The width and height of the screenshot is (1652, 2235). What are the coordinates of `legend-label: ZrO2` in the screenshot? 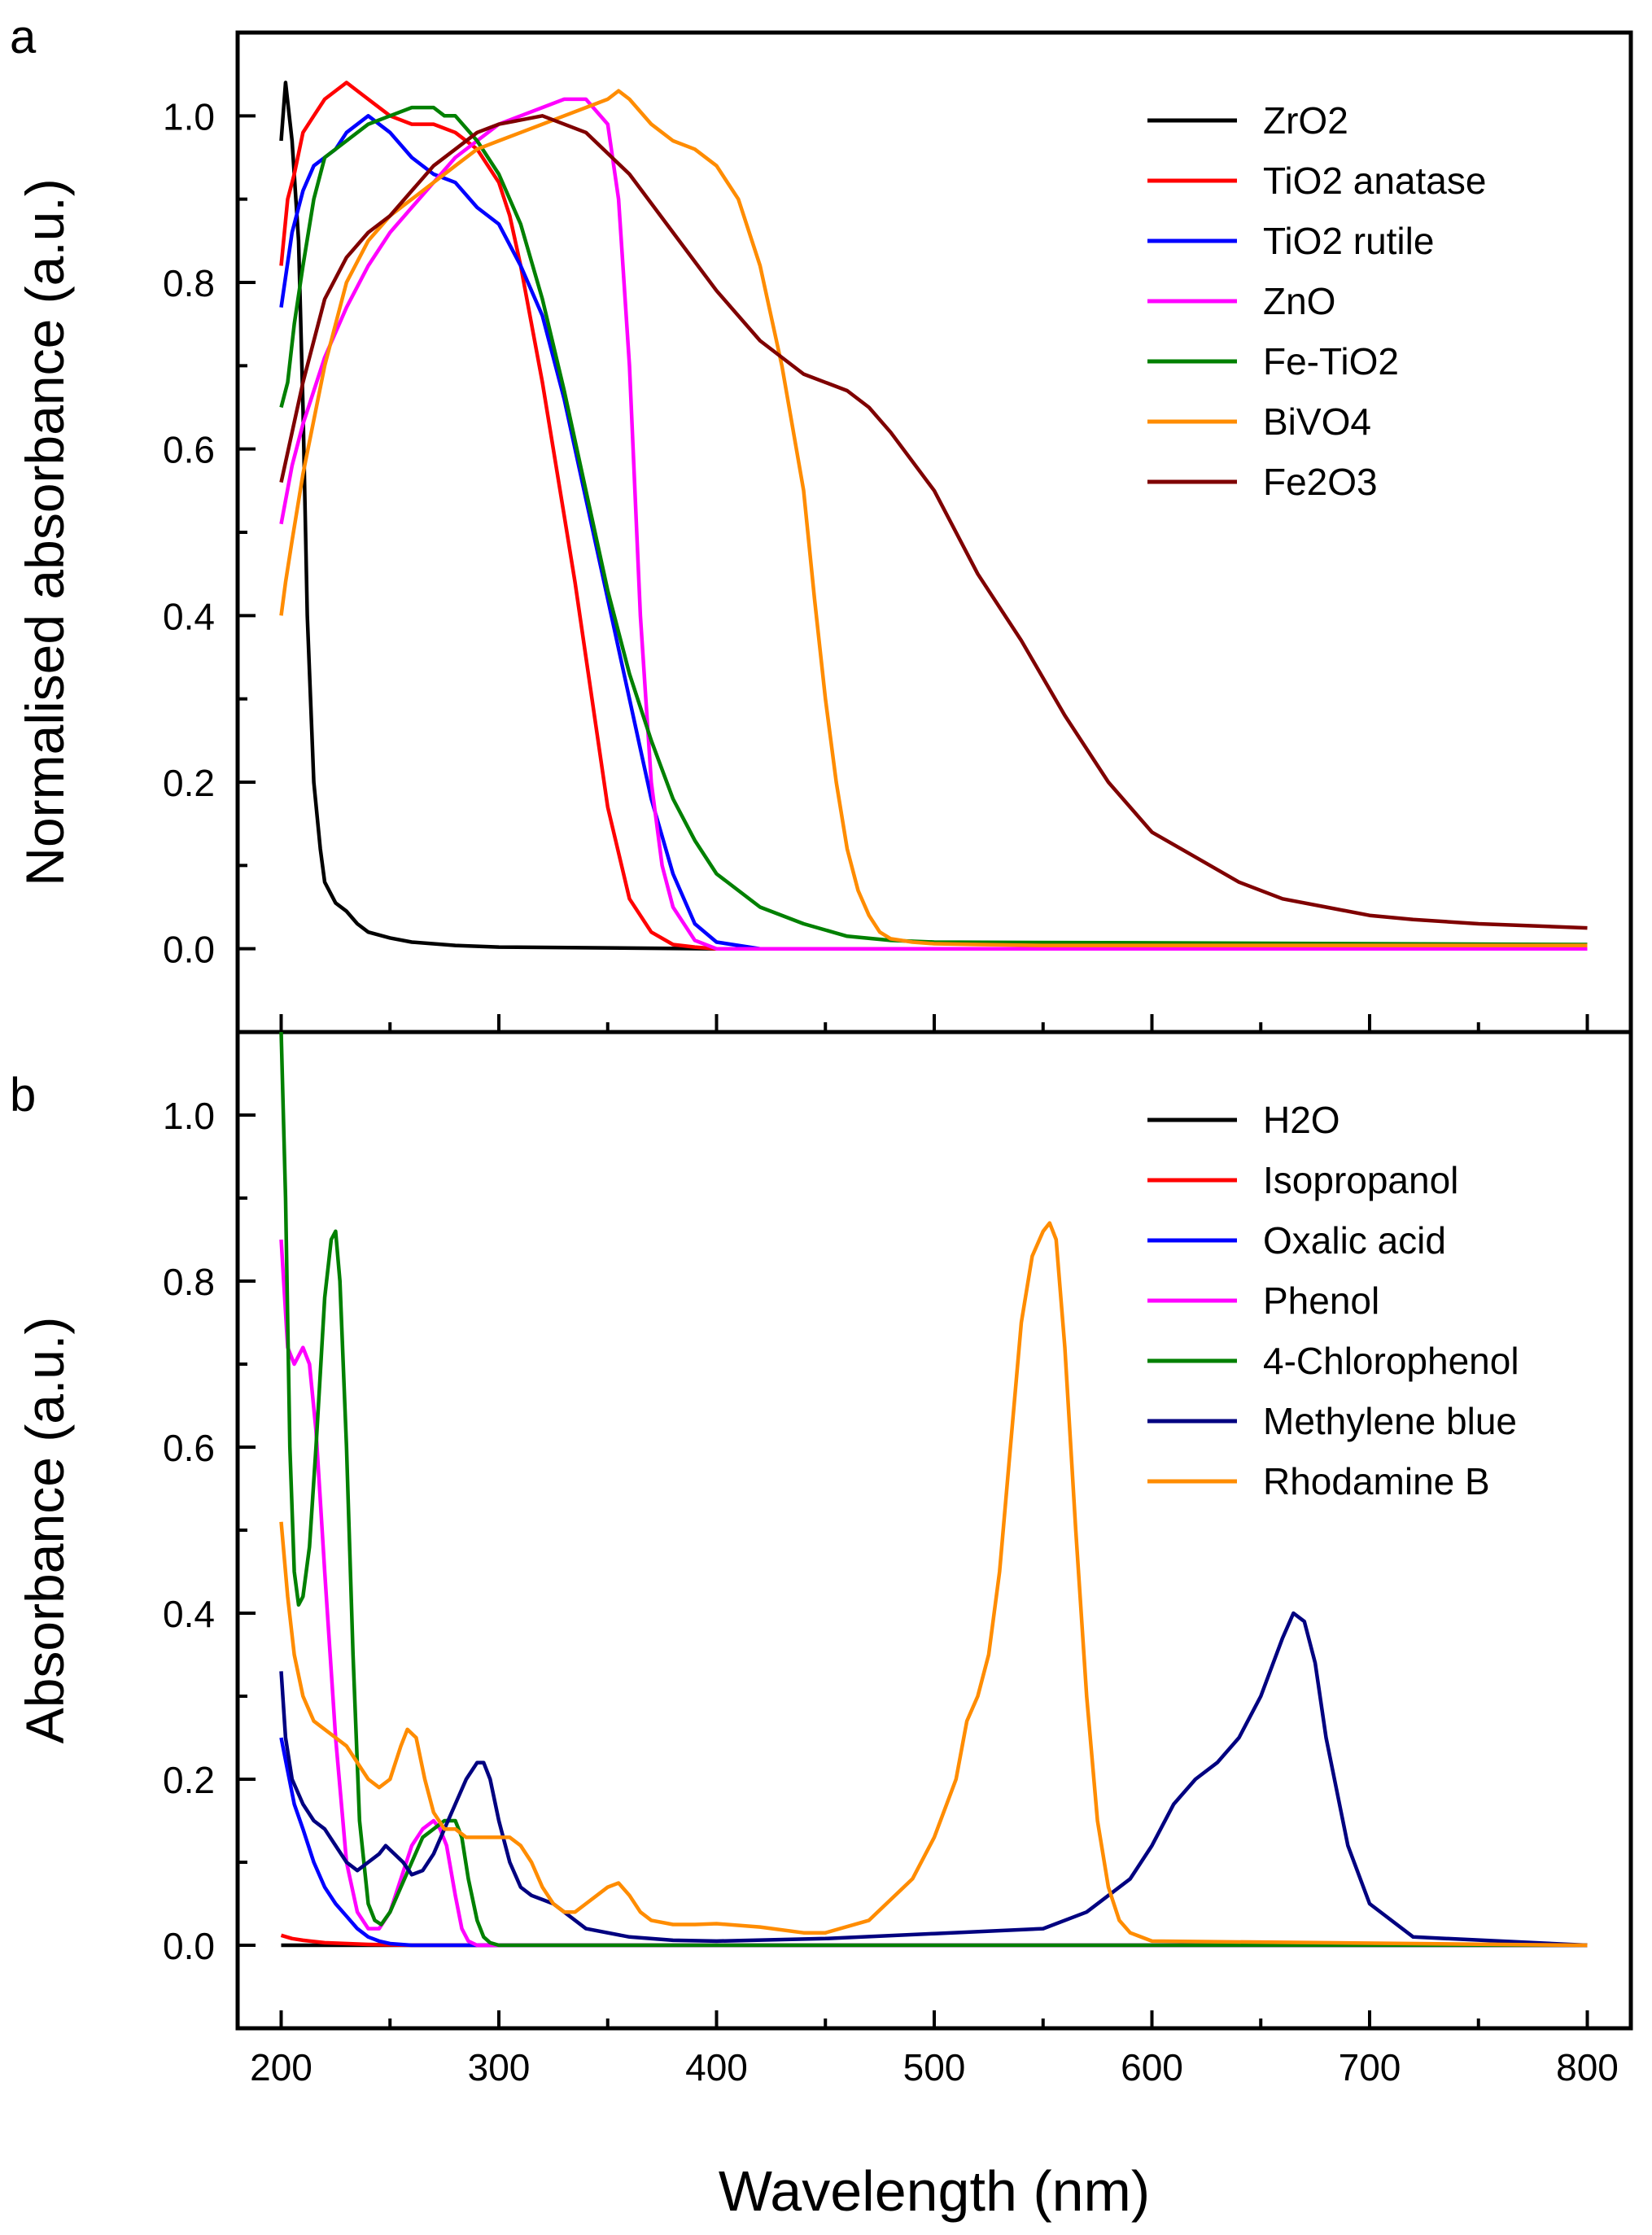 It's located at (1305, 120).